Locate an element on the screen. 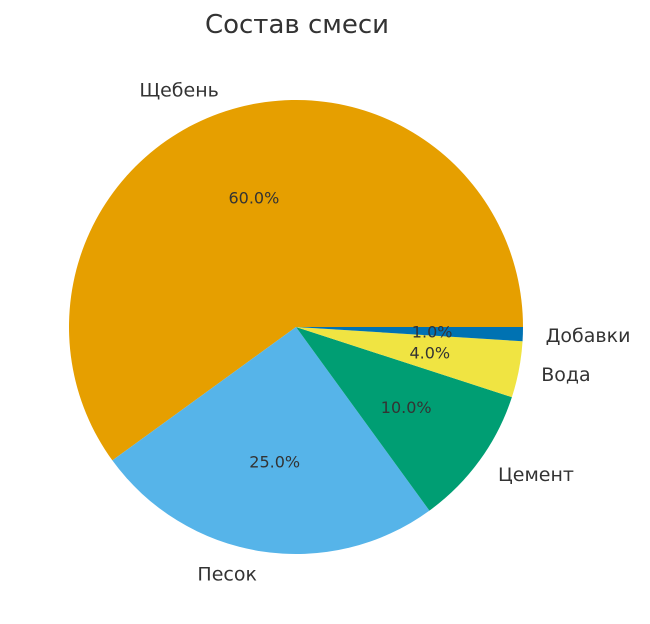 The width and height of the screenshot is (650, 624). pie-slice-voda is located at coordinates (409, 362).